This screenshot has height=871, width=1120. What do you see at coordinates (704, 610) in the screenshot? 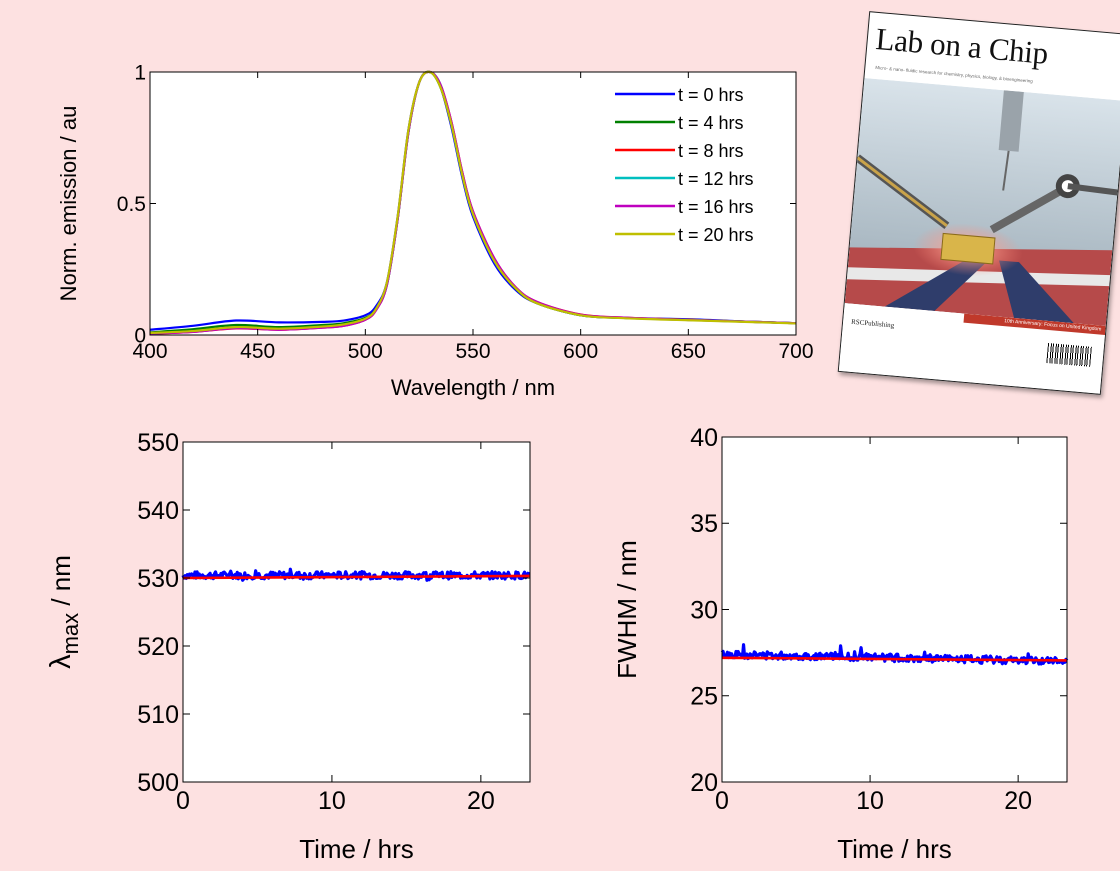
I see `y-tick-label: 30` at bounding box center [704, 610].